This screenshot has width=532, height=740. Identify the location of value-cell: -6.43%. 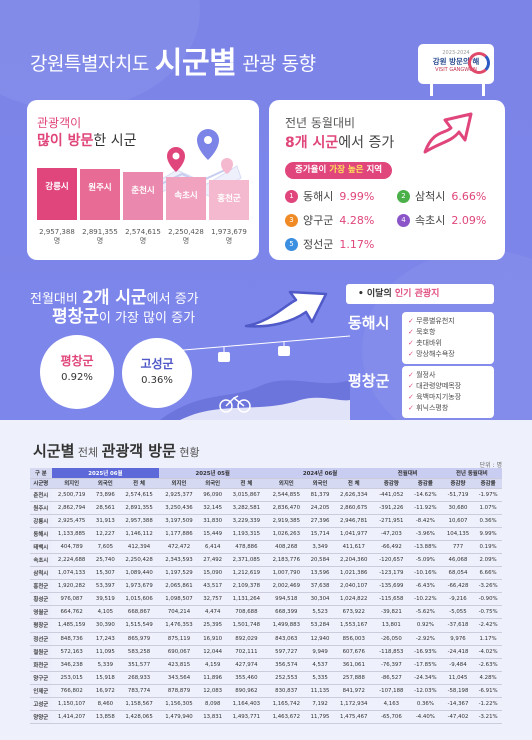
(425, 586).